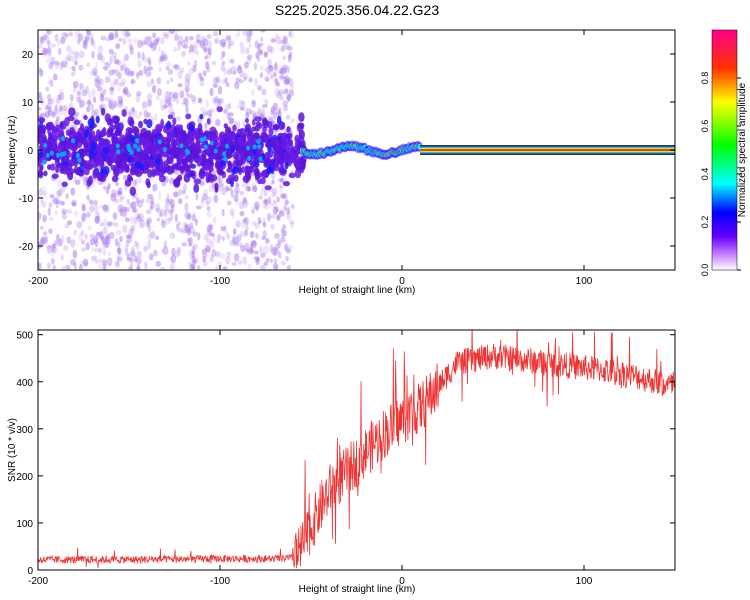 The image size is (750, 600). I want to click on colorbar-gradient, so click(724, 150).